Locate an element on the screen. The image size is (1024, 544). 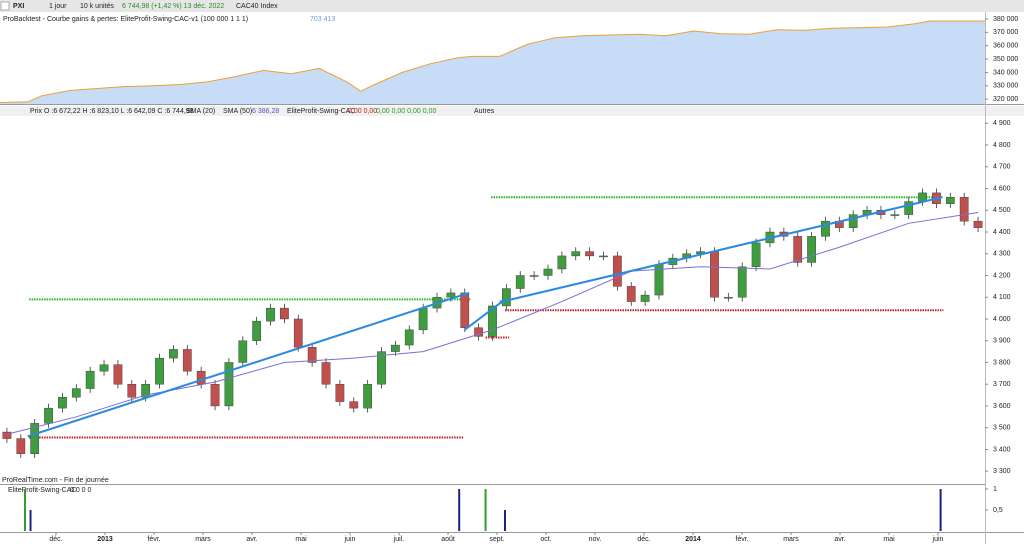
x-tick-label: juil. is located at coordinates (399, 539).